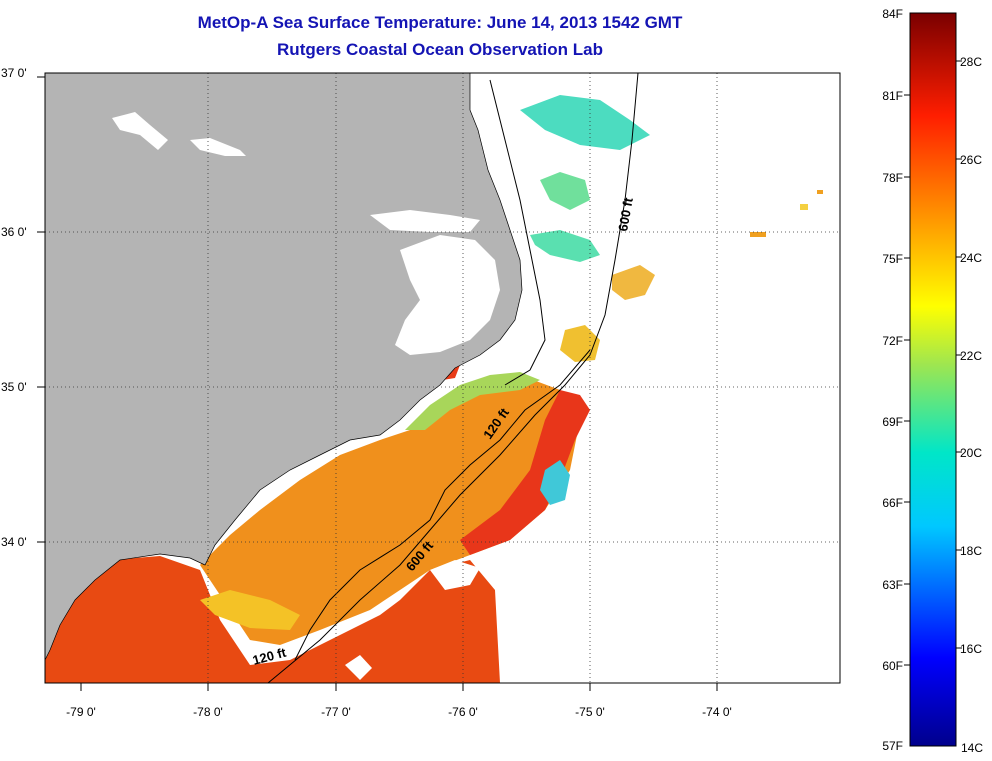 This screenshot has width=992, height=761. I want to click on sst-cool-patch, so click(555, 482).